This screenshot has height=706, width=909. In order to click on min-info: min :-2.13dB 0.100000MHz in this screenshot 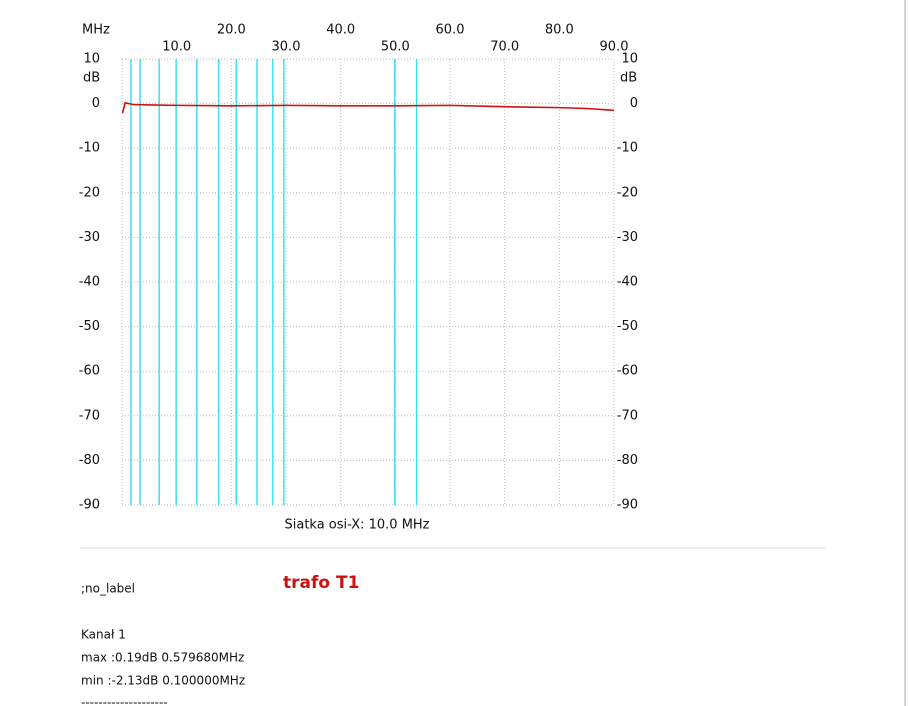, I will do `click(163, 681)`.